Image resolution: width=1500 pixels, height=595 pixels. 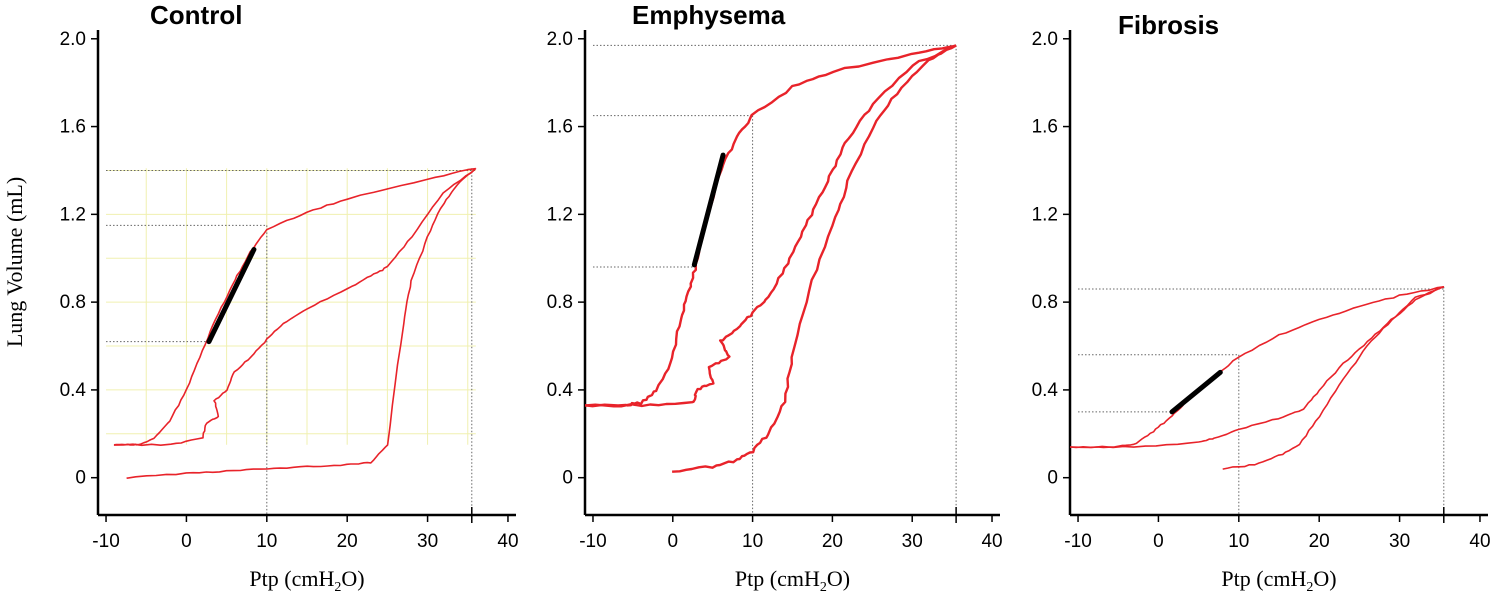 What do you see at coordinates (14, 262) in the screenshot?
I see `y-axis-label: Lung Volume (mL)` at bounding box center [14, 262].